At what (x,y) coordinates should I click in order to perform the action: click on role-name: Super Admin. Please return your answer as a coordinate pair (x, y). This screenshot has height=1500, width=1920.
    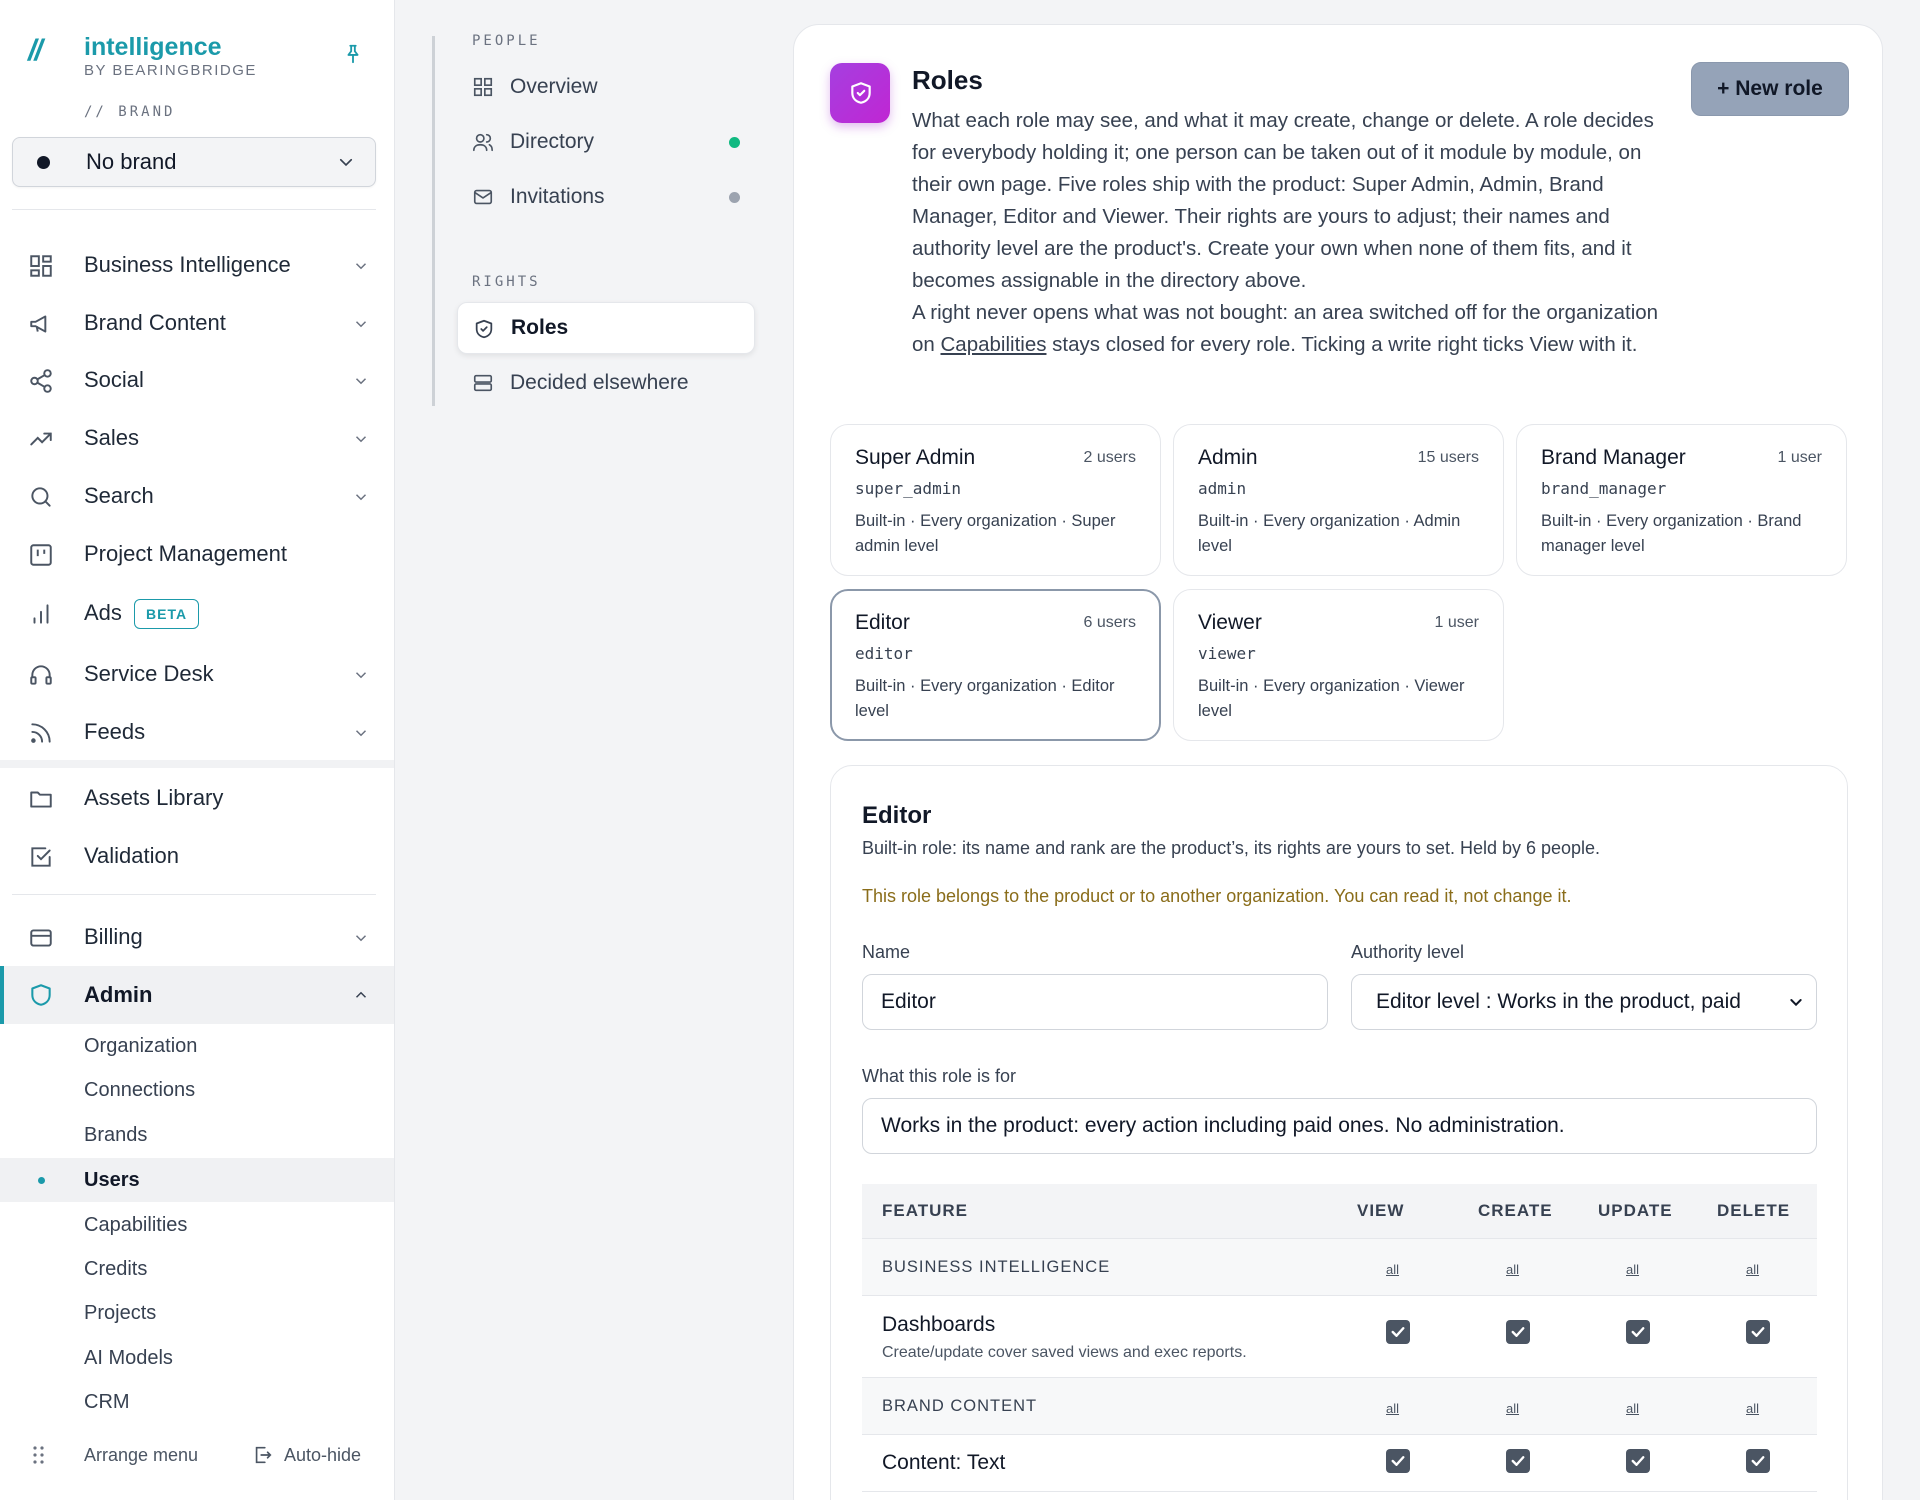
    Looking at the image, I should click on (915, 457).